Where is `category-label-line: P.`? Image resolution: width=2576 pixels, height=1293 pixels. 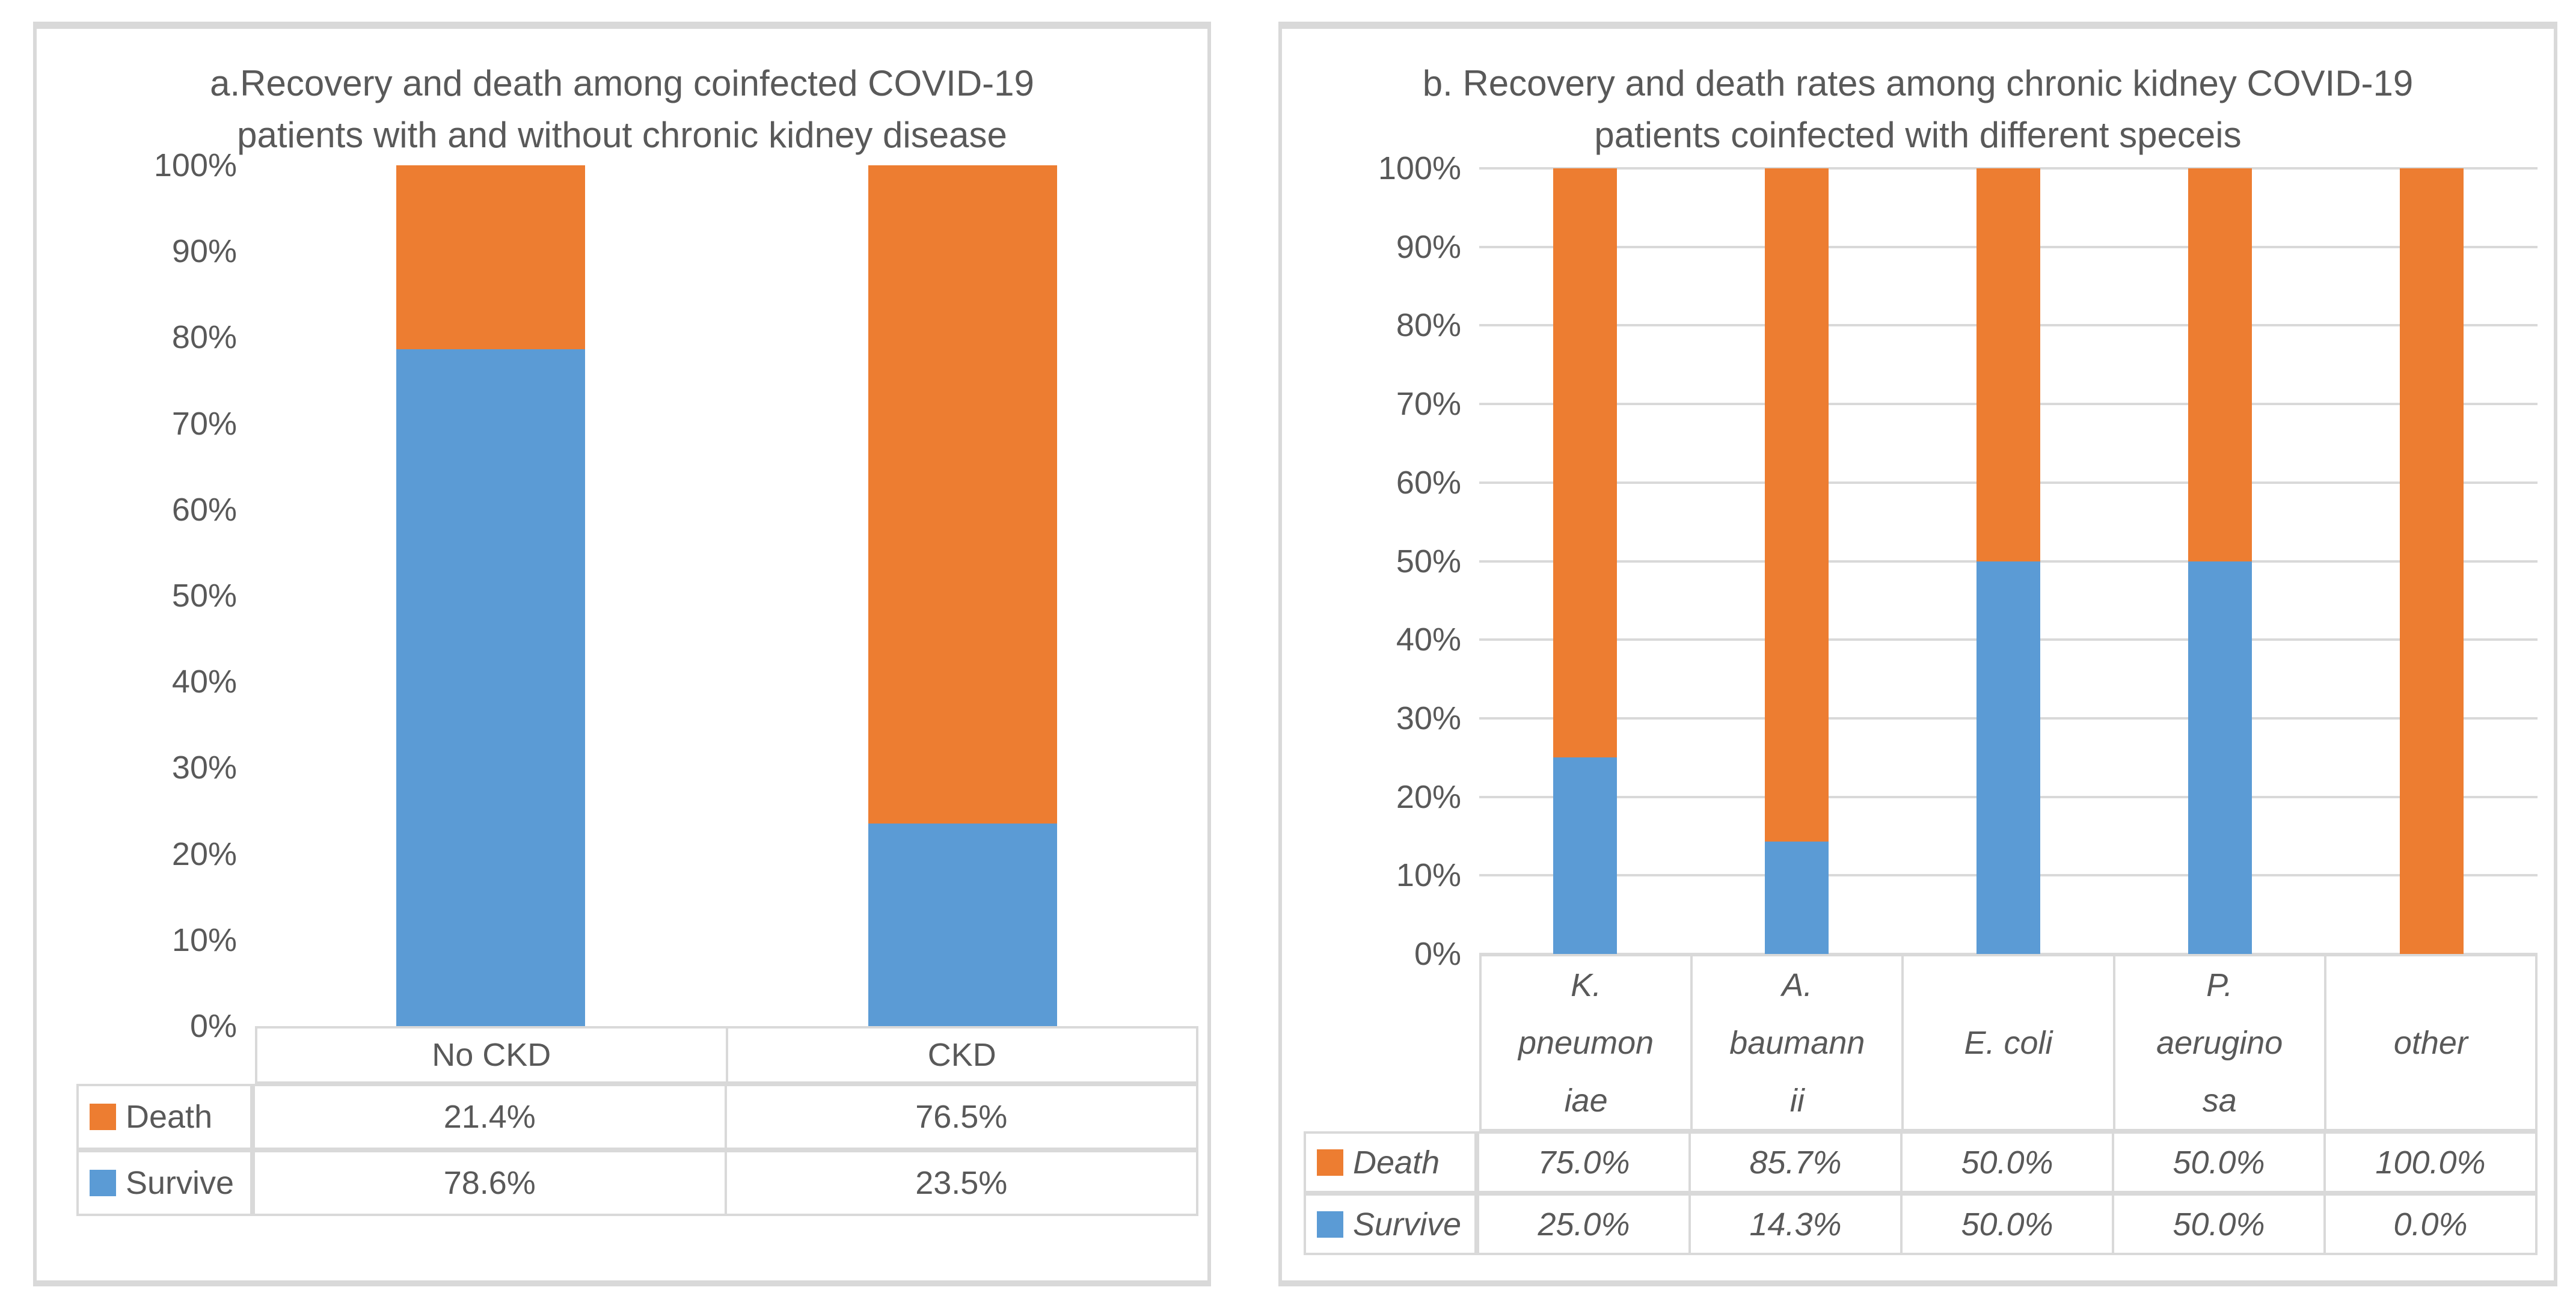 category-label-line: P. is located at coordinates (2219, 985).